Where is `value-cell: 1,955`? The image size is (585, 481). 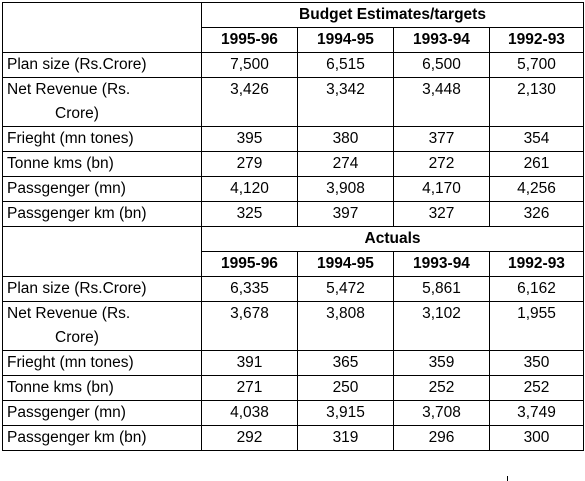
value-cell: 1,955 is located at coordinates (536, 326).